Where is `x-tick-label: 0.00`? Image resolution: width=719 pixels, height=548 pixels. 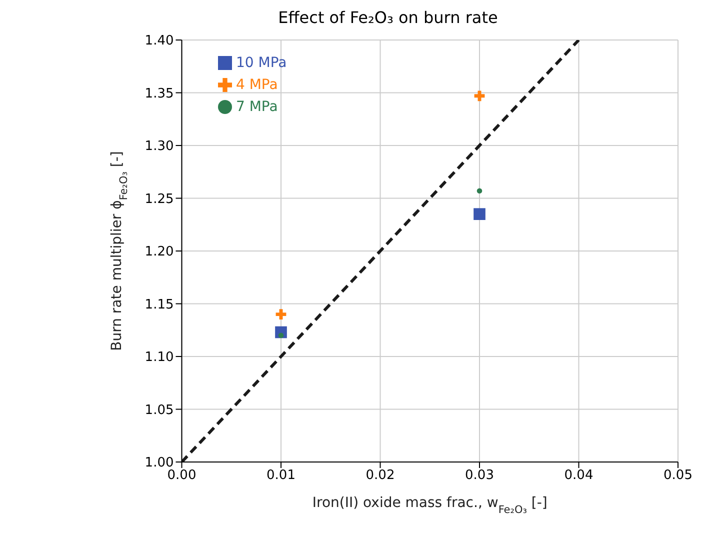 x-tick-label: 0.00 is located at coordinates (181, 476).